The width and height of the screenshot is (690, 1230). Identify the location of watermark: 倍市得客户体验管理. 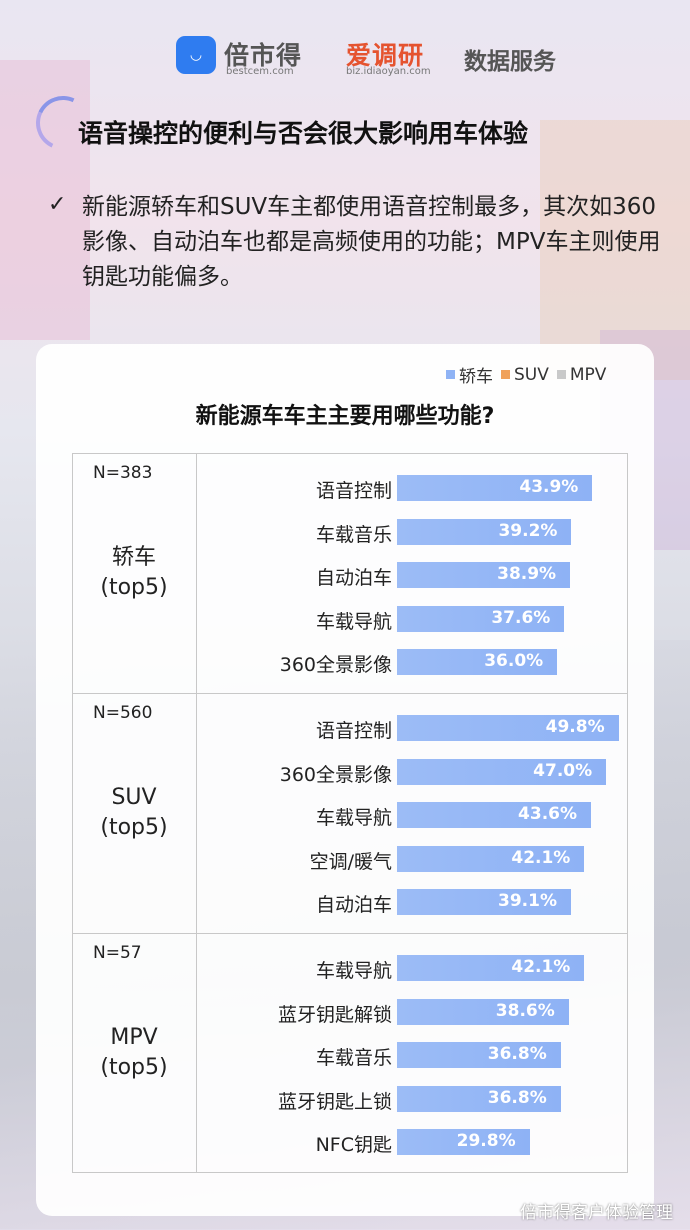
(596, 1213).